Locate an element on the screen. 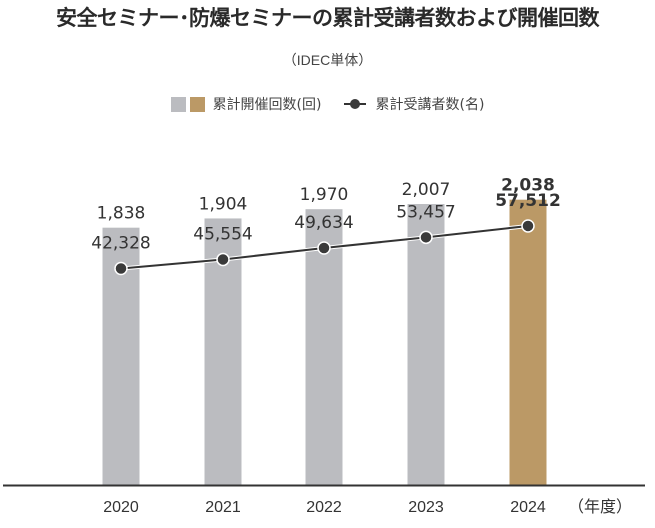 The height and width of the screenshot is (528, 655). line-point-2023 is located at coordinates (426, 237).